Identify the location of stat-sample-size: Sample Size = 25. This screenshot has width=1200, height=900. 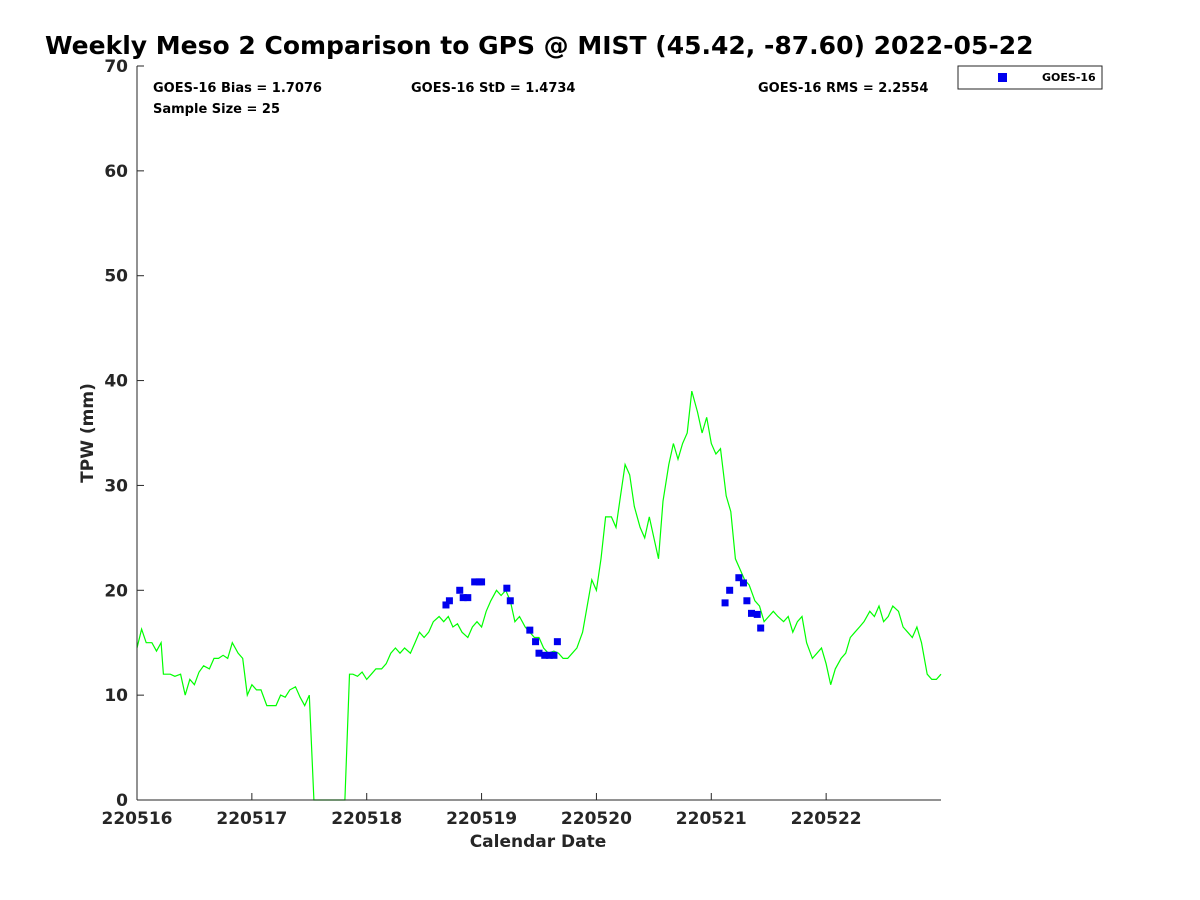
(216, 109).